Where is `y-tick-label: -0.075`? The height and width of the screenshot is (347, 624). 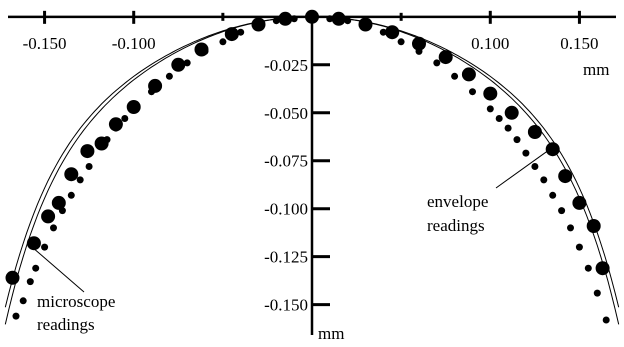 y-tick-label: -0.075 is located at coordinates (286, 161).